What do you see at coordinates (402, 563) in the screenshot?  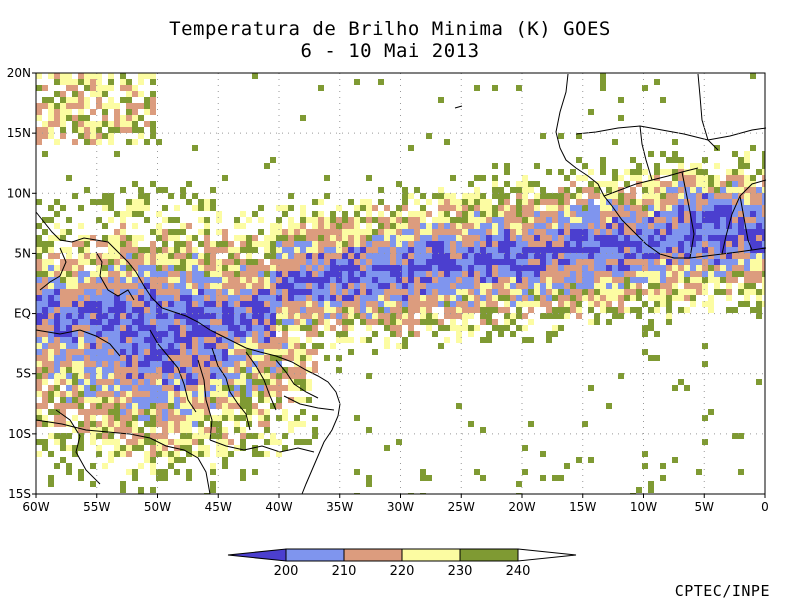 I see `colorbar: 200 210 220 230 240` at bounding box center [402, 563].